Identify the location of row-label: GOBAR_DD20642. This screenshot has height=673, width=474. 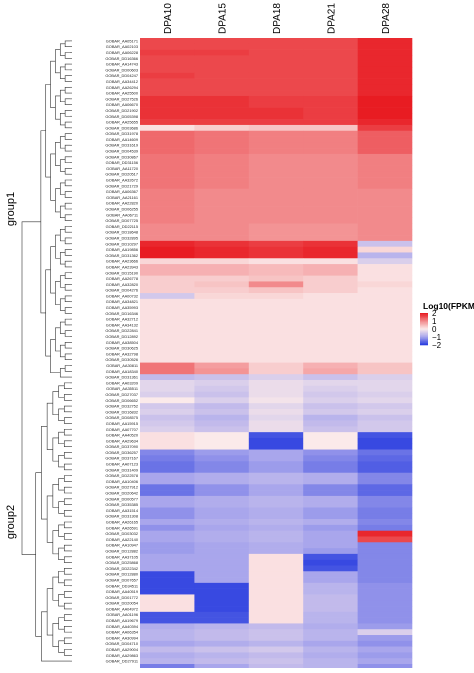
(121, 493).